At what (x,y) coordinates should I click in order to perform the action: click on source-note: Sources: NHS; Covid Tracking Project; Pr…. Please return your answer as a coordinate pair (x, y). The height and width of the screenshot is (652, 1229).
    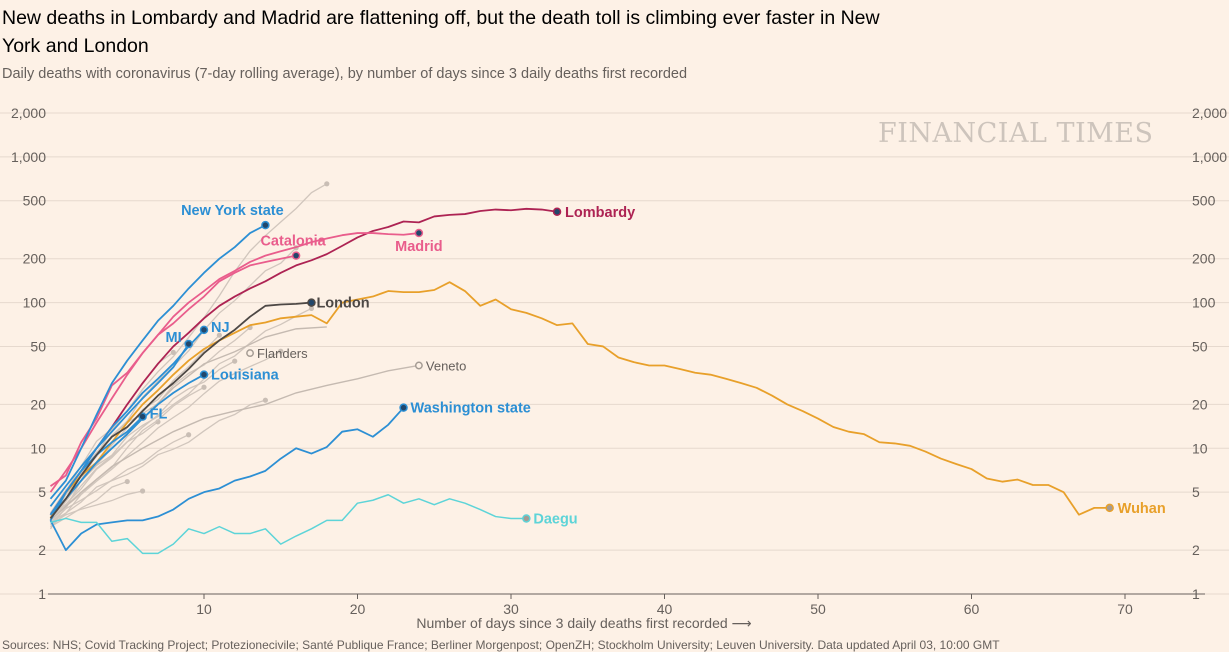
    Looking at the image, I should click on (501, 645).